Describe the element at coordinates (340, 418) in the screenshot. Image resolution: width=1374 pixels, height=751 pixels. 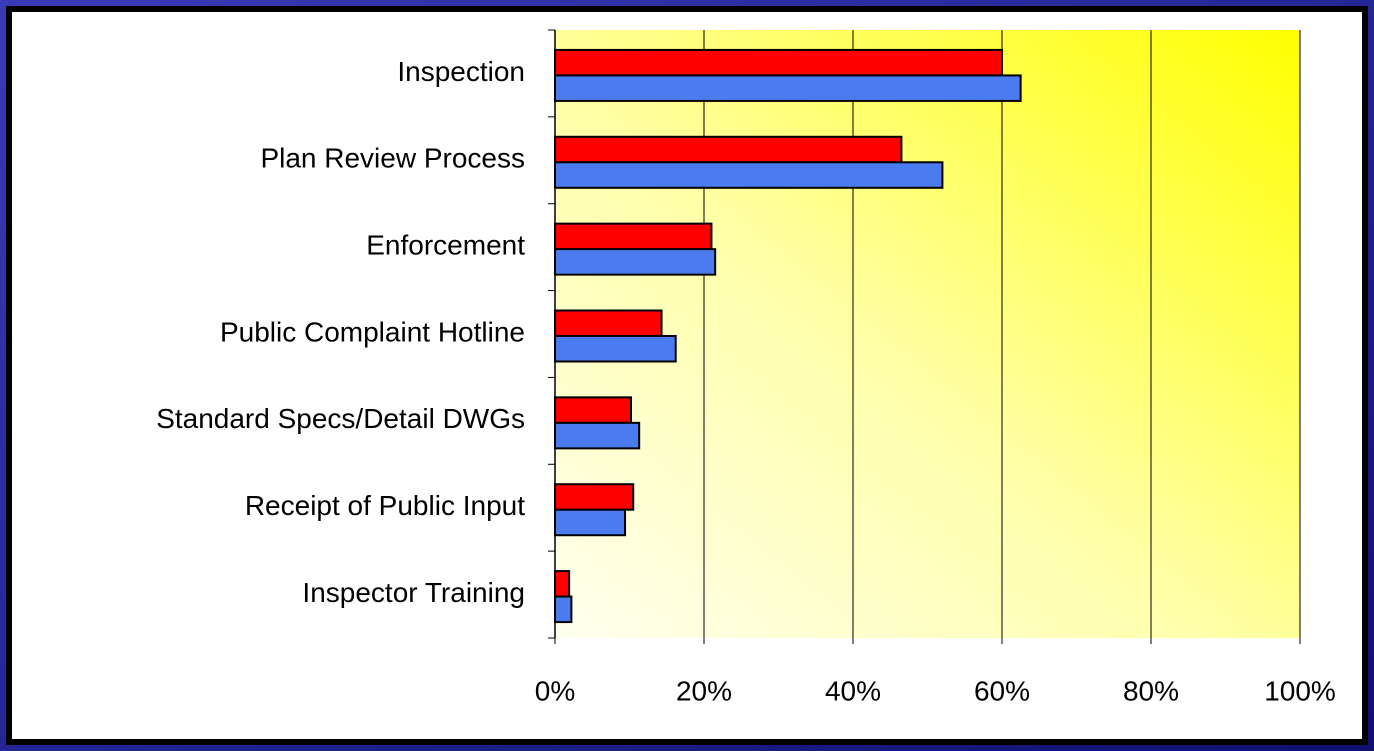
I see `y-tick-label: Standard Specs/Detail DWGs` at that location.